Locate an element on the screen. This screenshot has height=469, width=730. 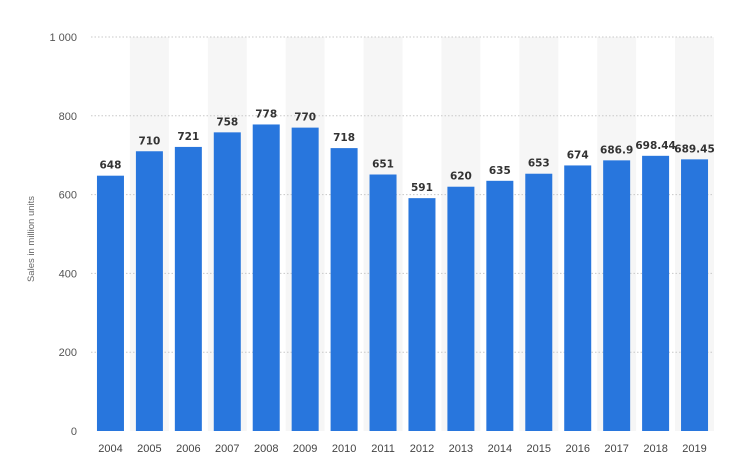
data-label: 770 is located at coordinates (305, 118).